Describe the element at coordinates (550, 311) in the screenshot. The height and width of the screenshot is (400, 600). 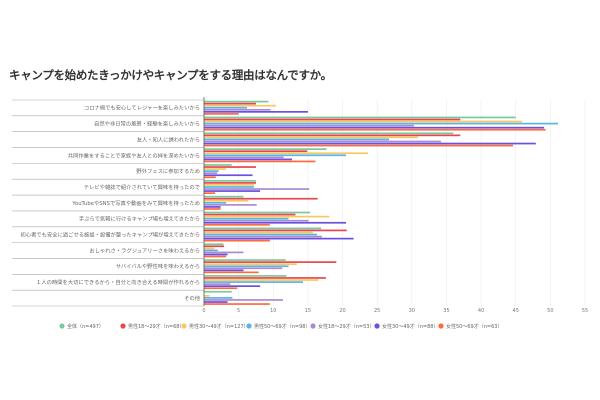
I see `x-tick-label: 50` at that location.